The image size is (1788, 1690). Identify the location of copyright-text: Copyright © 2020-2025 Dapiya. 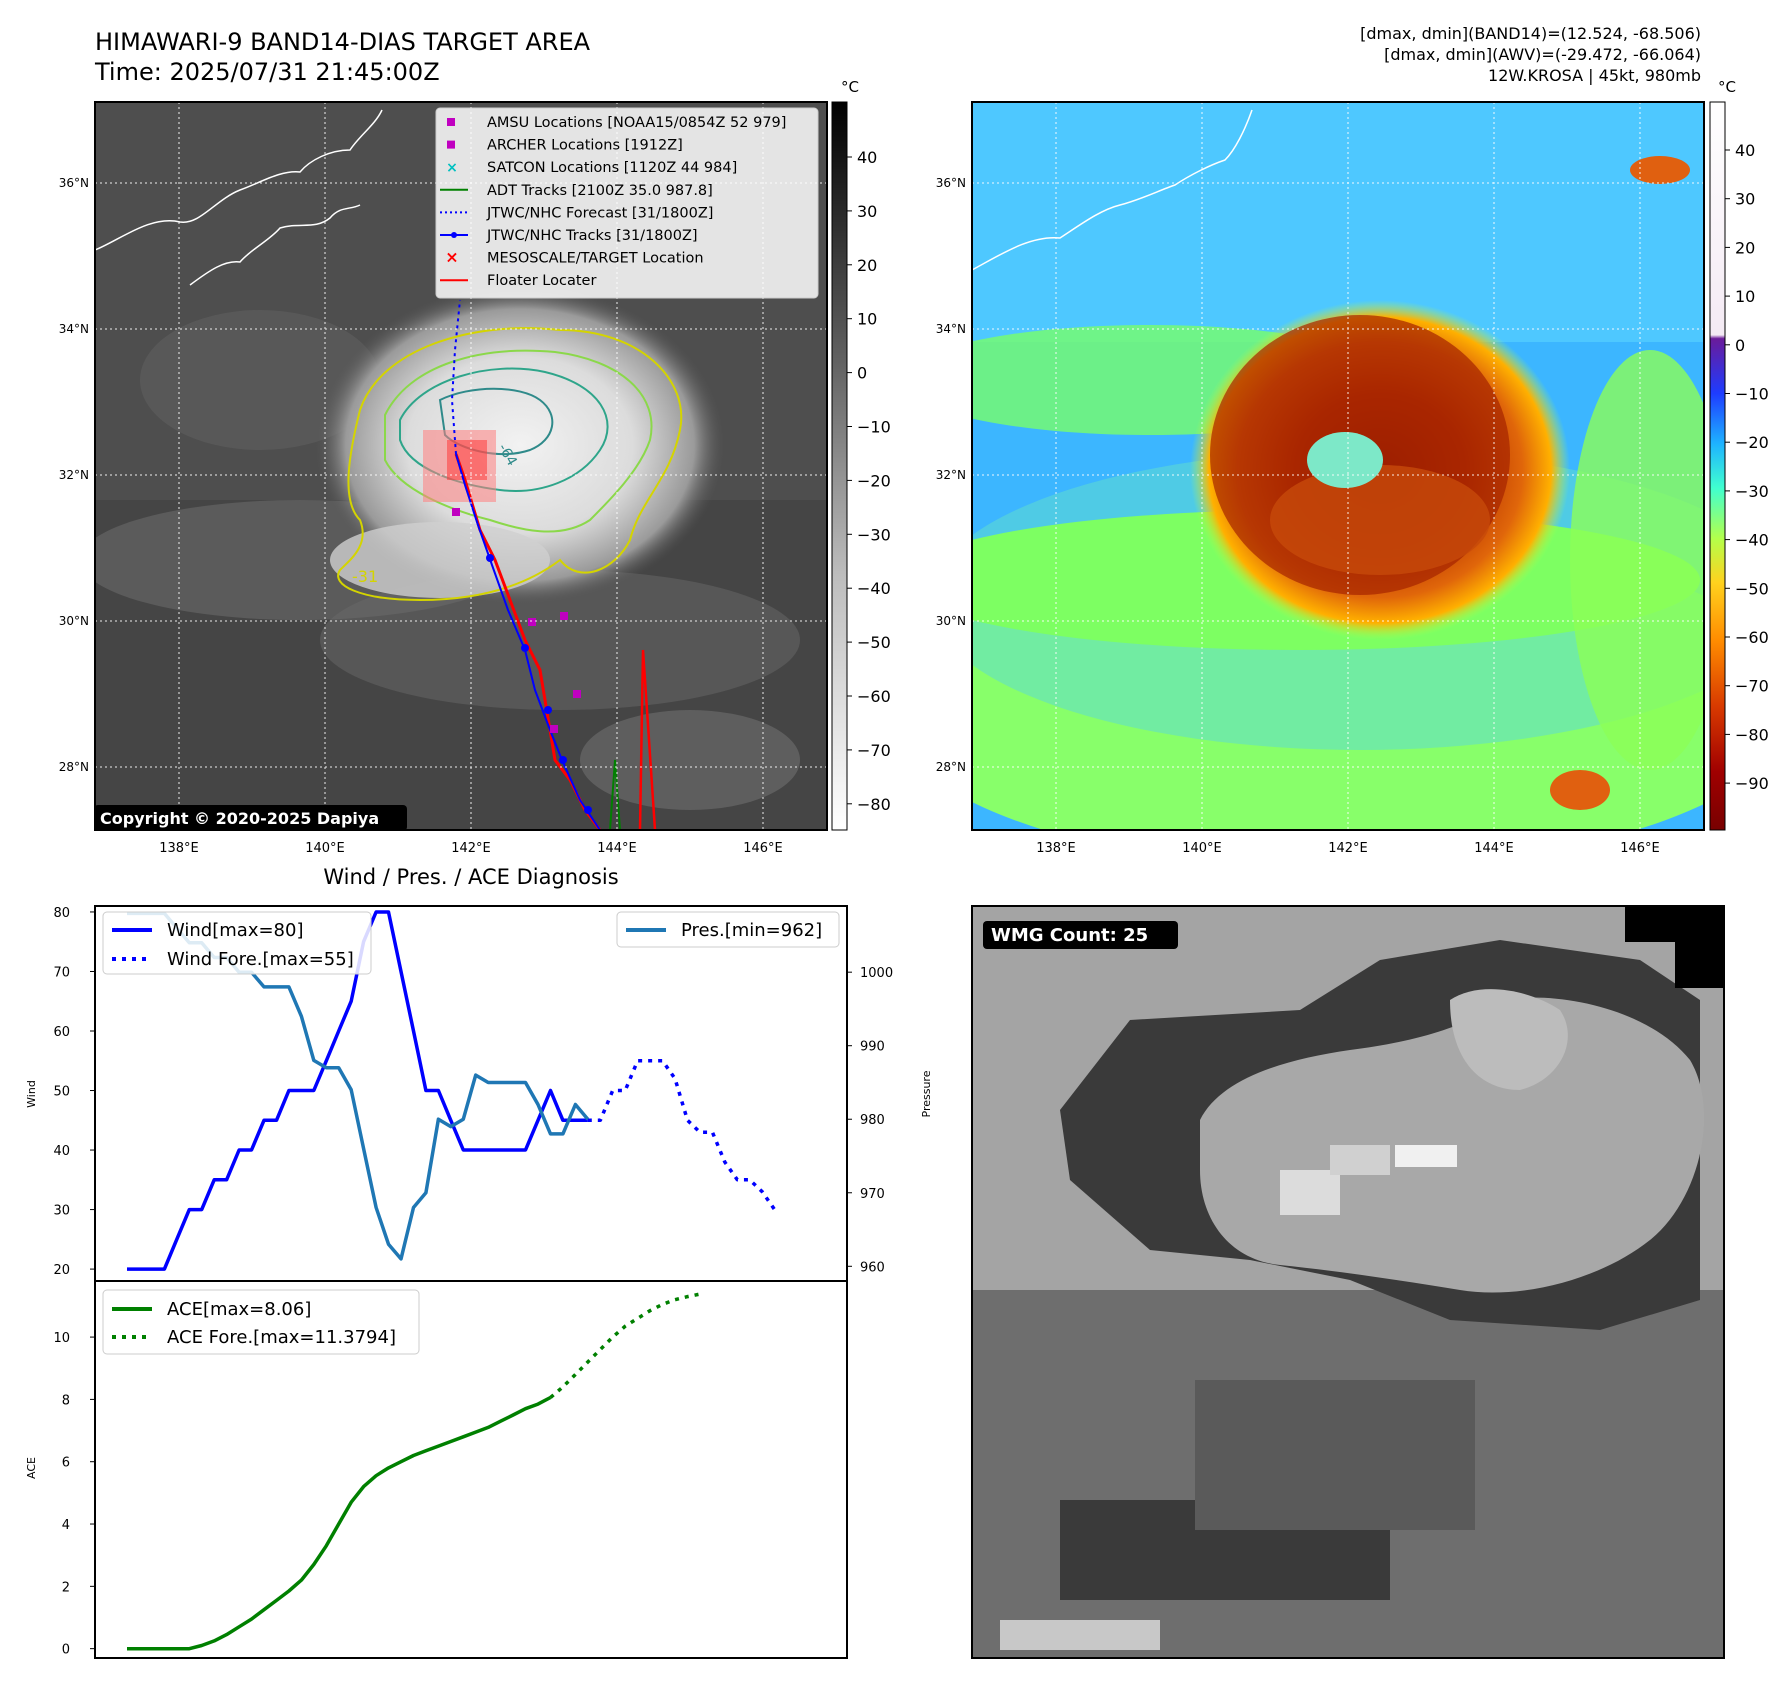
(239, 818).